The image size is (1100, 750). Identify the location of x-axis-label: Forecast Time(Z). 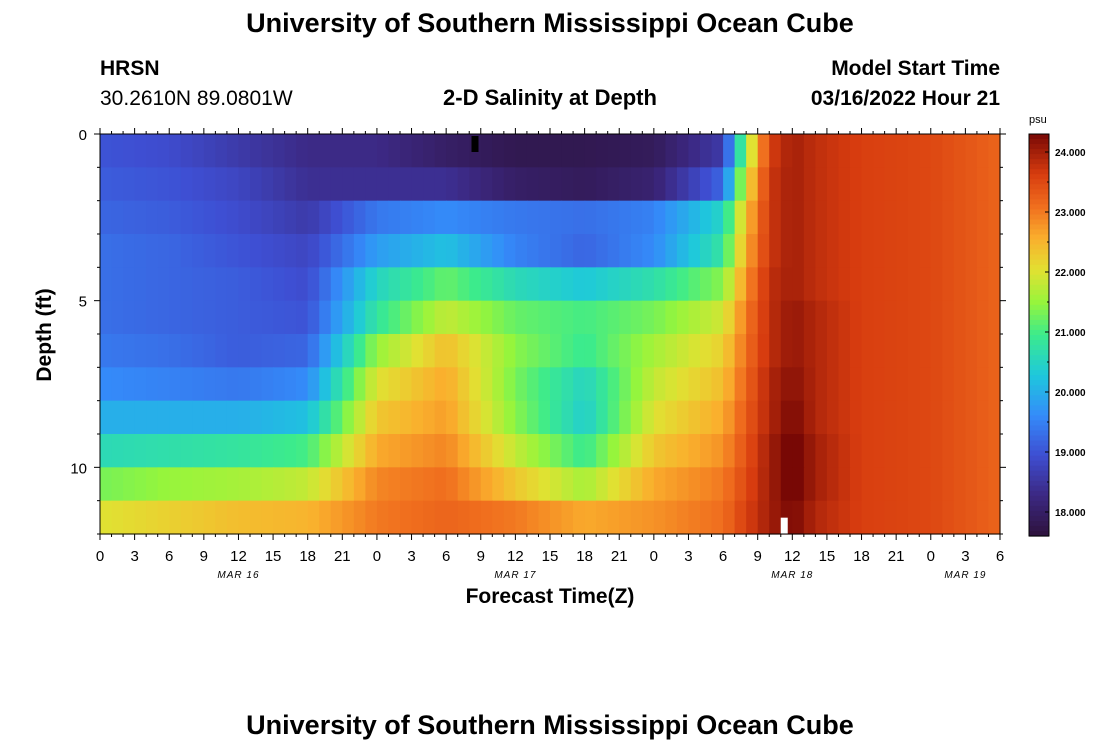
(550, 596).